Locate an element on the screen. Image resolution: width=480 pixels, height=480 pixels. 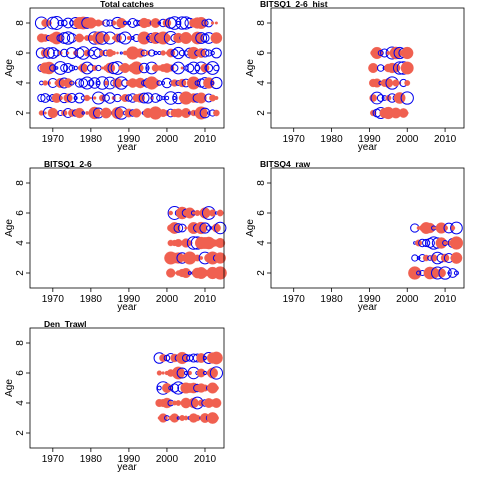
y-axis-label: Age is located at coordinates (9, 68).